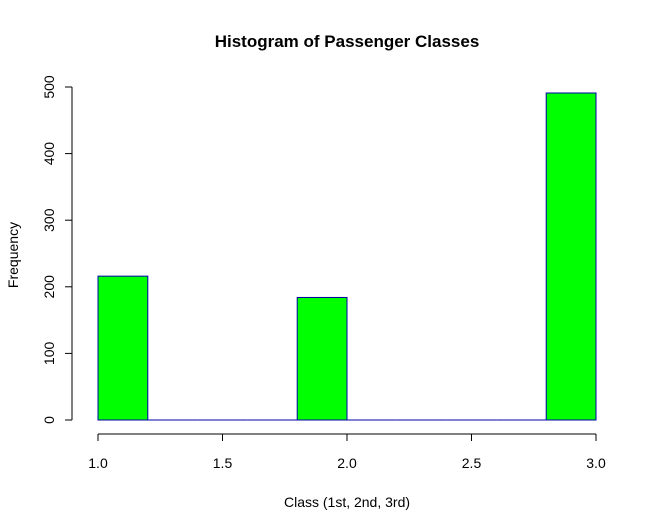 The width and height of the screenshot is (657, 532). I want to click on y-tick-label: 200, so click(49, 287).